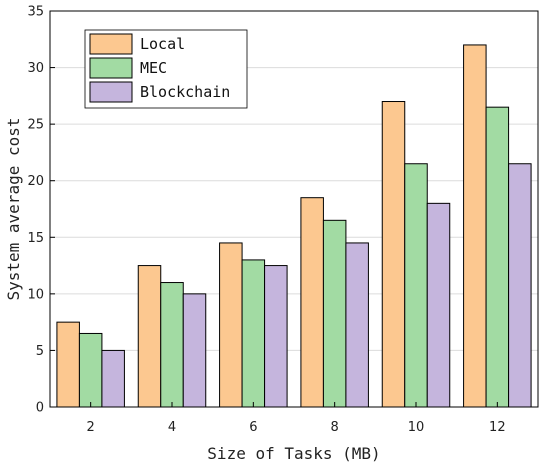  What do you see at coordinates (35, 125) in the screenshot?
I see `y-tick-label: 25` at bounding box center [35, 125].